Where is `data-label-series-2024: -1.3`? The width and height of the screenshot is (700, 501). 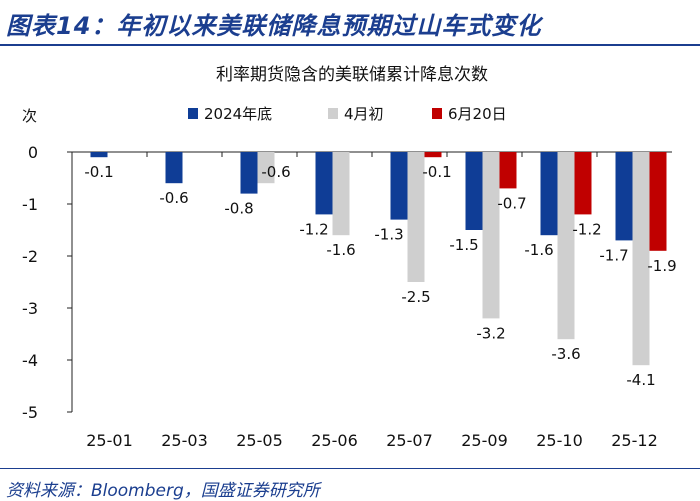
data-label-series-2024: -1.3 is located at coordinates (388, 235).